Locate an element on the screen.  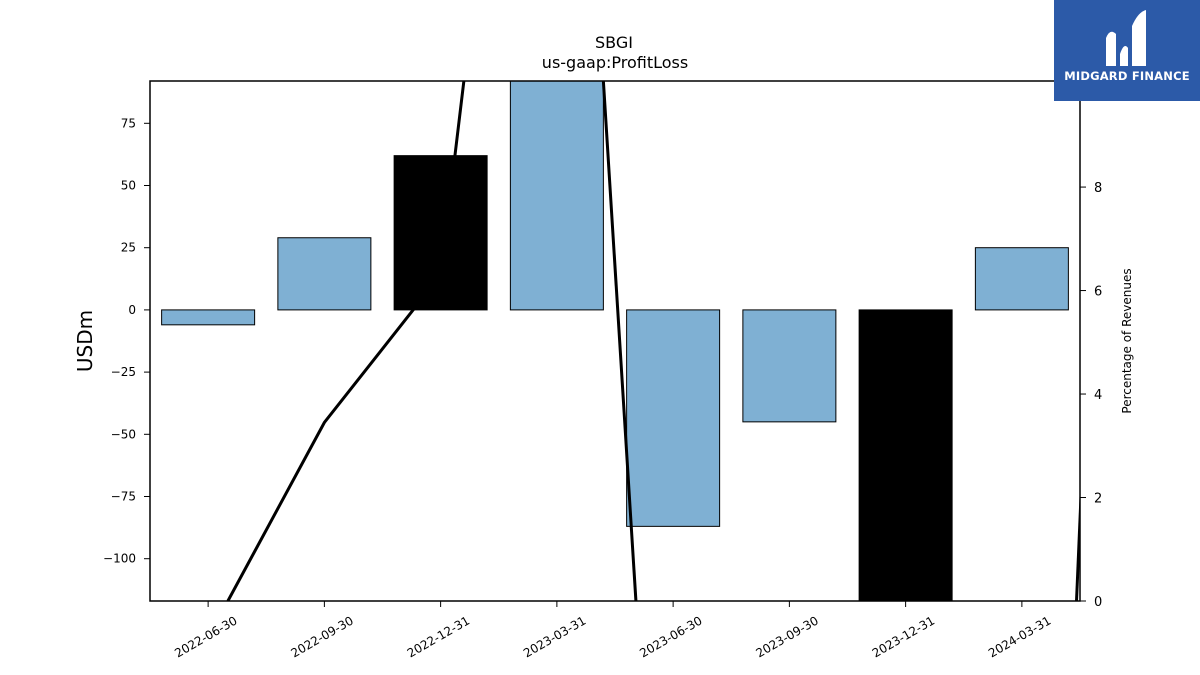
midgard-finance-logo: MIDGARD FINANCE is located at coordinates (1127, 50).